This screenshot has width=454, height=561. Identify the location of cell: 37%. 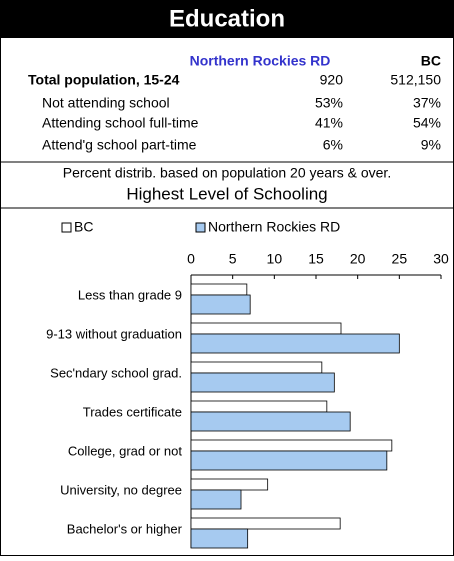
(427, 103).